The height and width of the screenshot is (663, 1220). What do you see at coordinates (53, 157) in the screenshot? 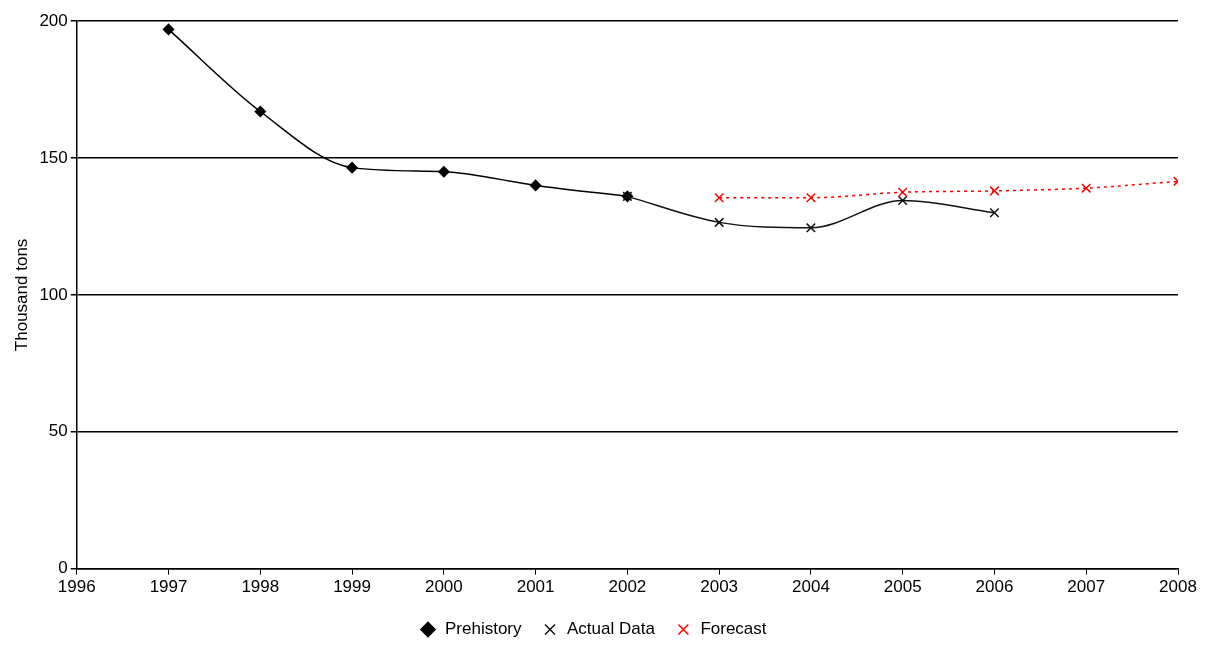
I see `y-tick-label: 150` at bounding box center [53, 157].